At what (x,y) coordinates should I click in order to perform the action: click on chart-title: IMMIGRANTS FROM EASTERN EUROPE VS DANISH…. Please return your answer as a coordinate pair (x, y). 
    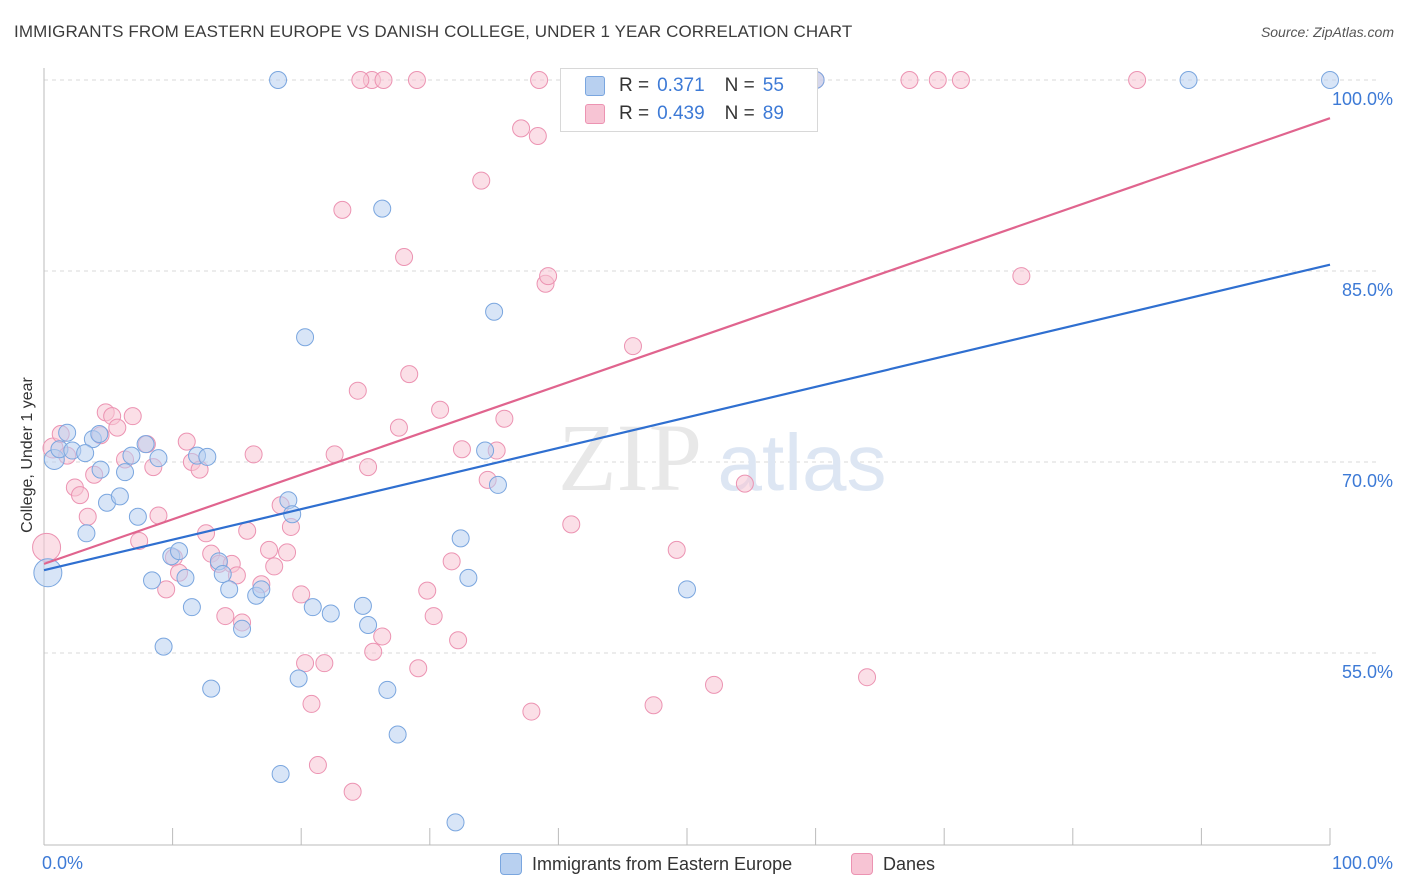
    Looking at the image, I should click on (433, 31).